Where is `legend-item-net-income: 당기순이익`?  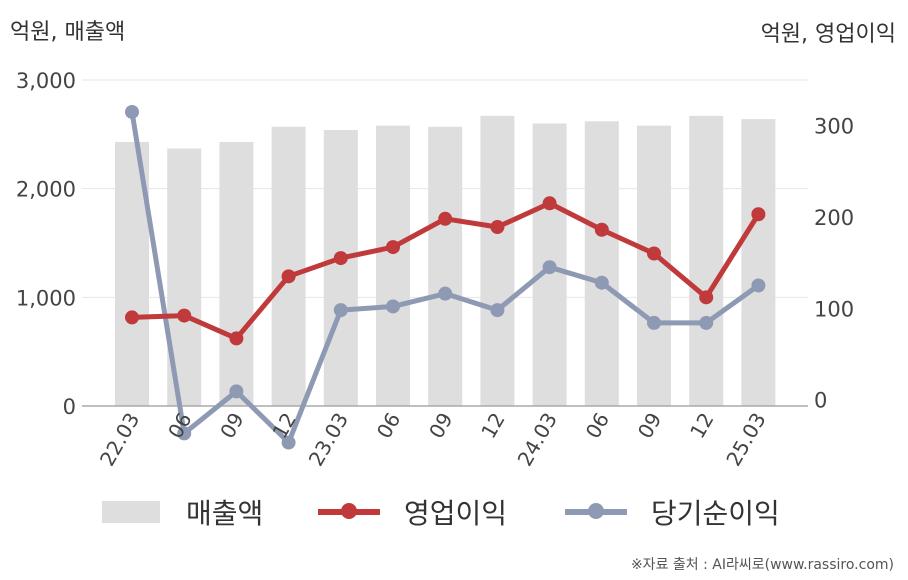
legend-item-net-income: 당기순이익 is located at coordinates (672, 512).